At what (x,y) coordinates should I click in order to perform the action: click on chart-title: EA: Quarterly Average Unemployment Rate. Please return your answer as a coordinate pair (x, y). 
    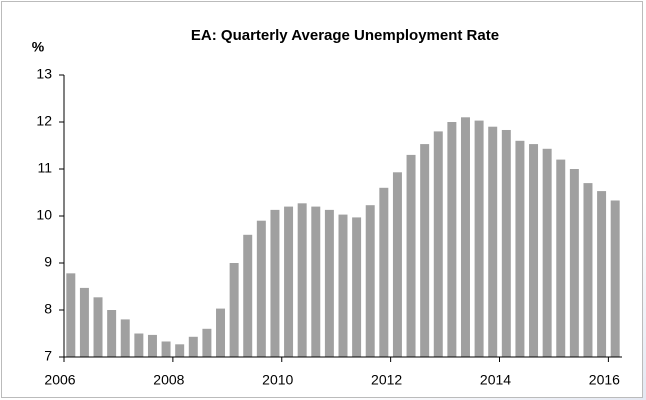
    Looking at the image, I should click on (345, 35).